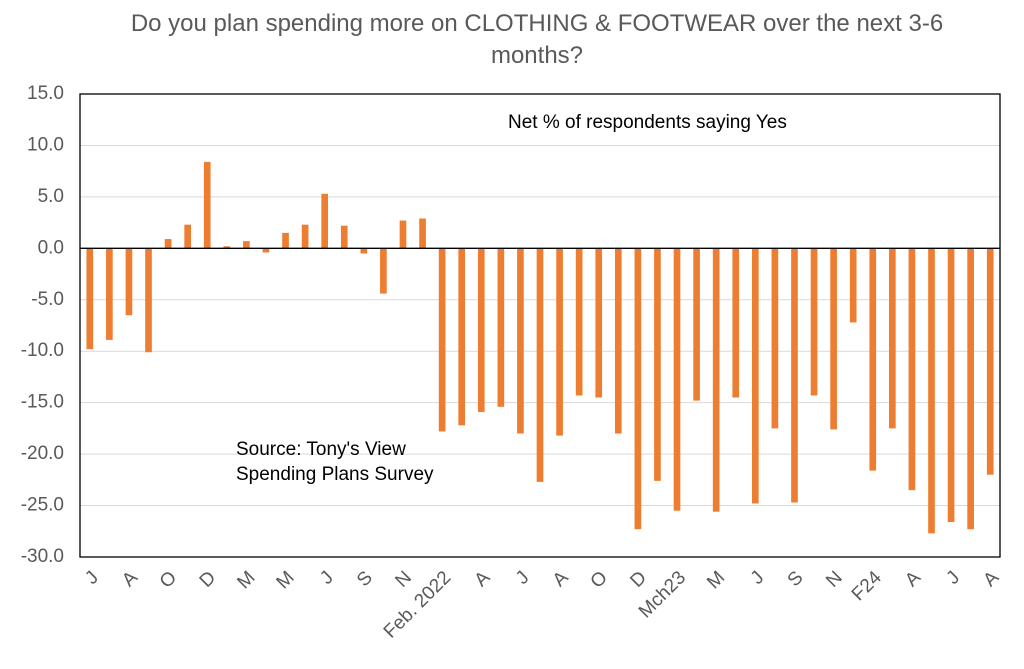  What do you see at coordinates (45, 144) in the screenshot?
I see `y-tick-label: 10.0` at bounding box center [45, 144].